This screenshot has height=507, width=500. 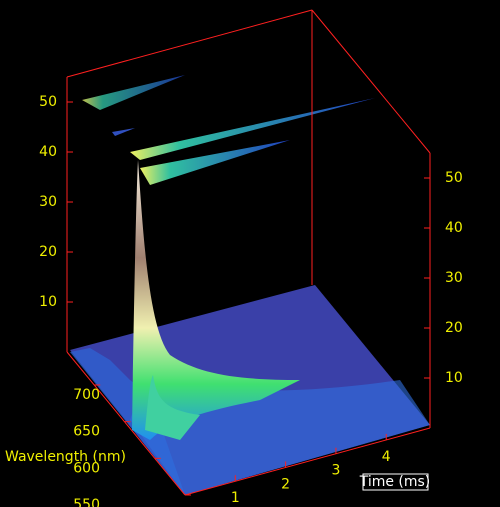 I want to click on x-tick-label: 4, so click(x=386, y=457).